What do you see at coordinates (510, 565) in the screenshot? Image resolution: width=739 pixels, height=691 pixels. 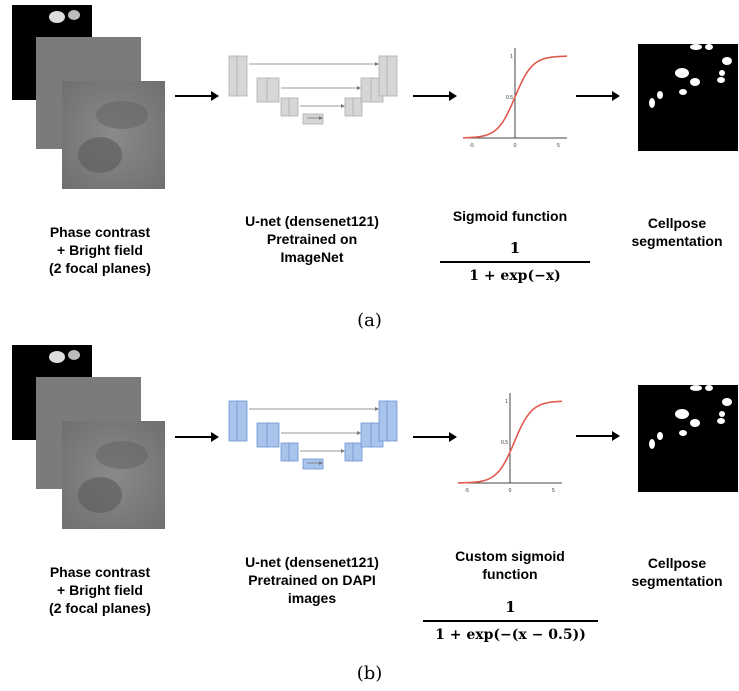 I see `function-label: Custom sigmoid function` at bounding box center [510, 565].